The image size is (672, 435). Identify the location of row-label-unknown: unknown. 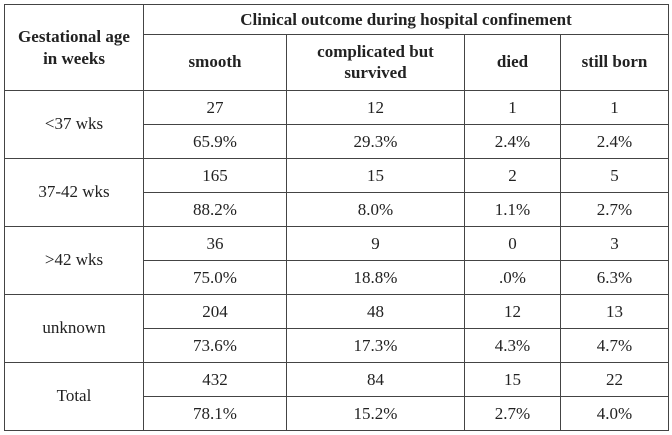
(74, 328).